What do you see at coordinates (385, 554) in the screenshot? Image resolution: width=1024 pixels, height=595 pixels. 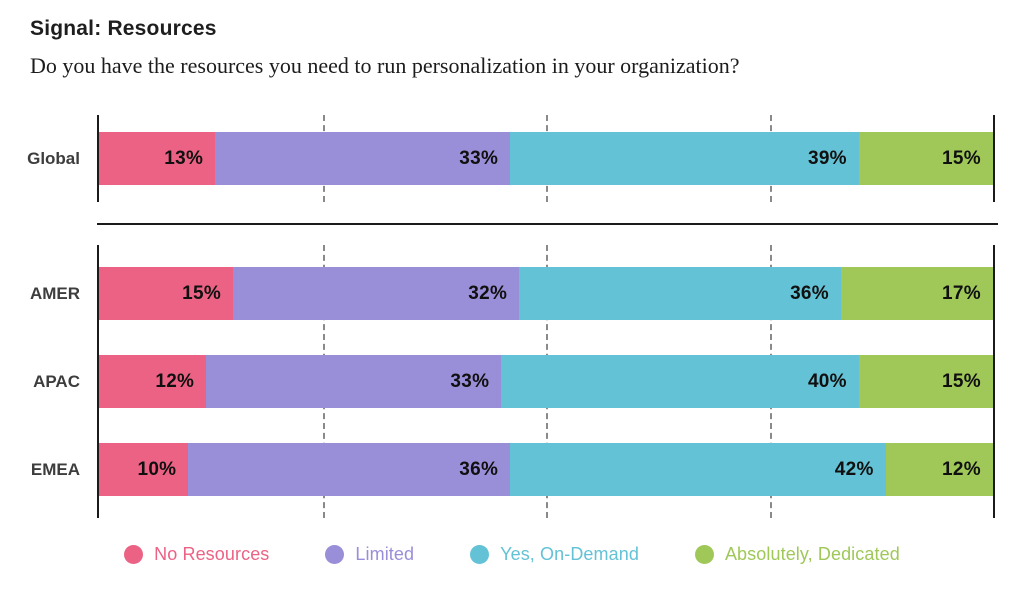 I see `legend-label-limited: Limited` at bounding box center [385, 554].